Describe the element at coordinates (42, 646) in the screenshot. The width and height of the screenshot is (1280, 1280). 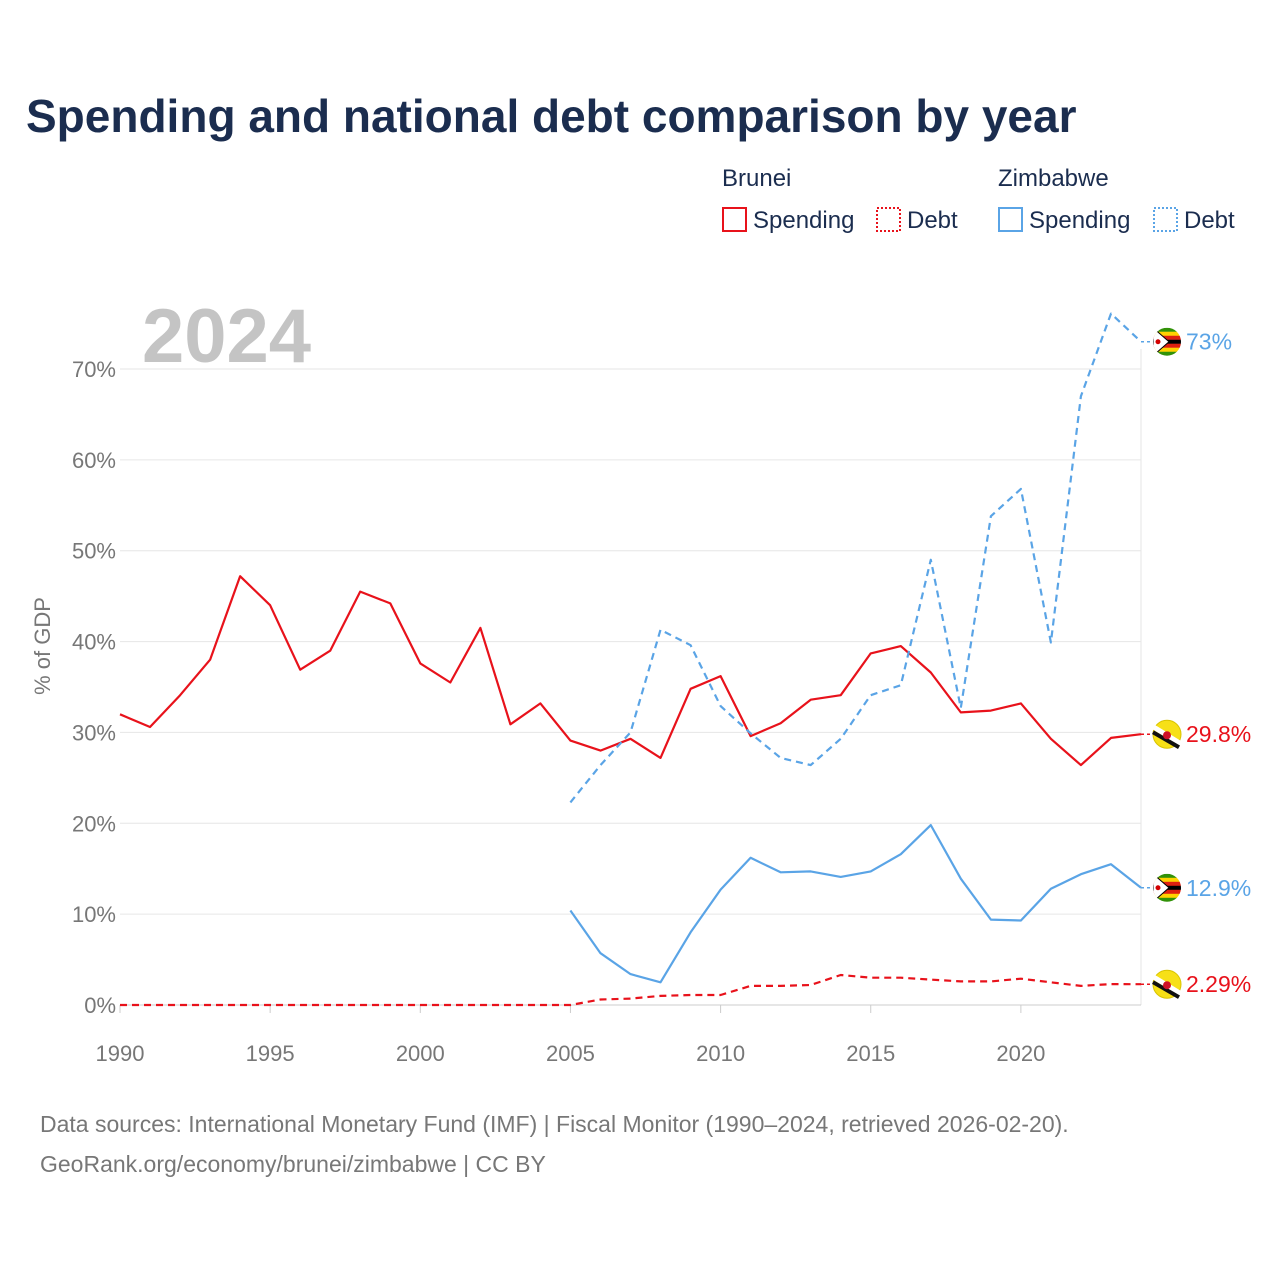
I see `y-axis-label: % of GDP` at that location.